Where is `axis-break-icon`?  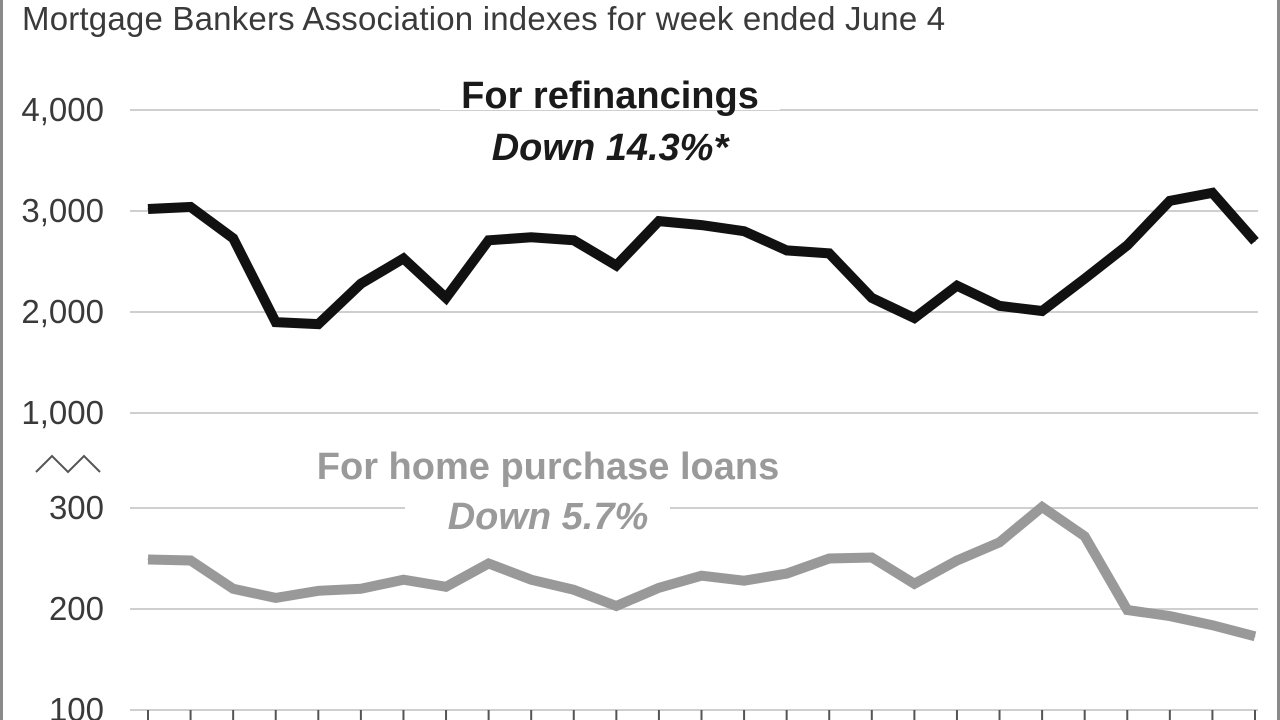
axis-break-icon is located at coordinates (68, 464).